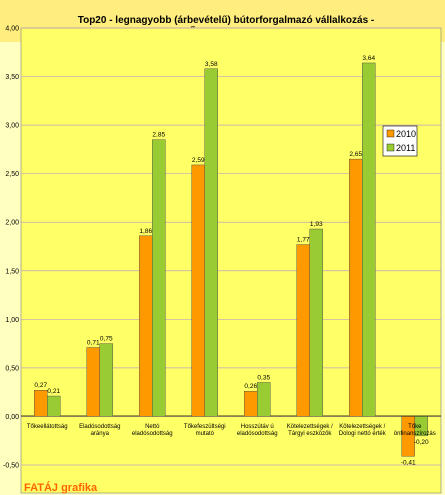 This screenshot has height=495, width=445. Describe the element at coordinates (390, 133) in the screenshot. I see `legend-swatch-2010` at that location.